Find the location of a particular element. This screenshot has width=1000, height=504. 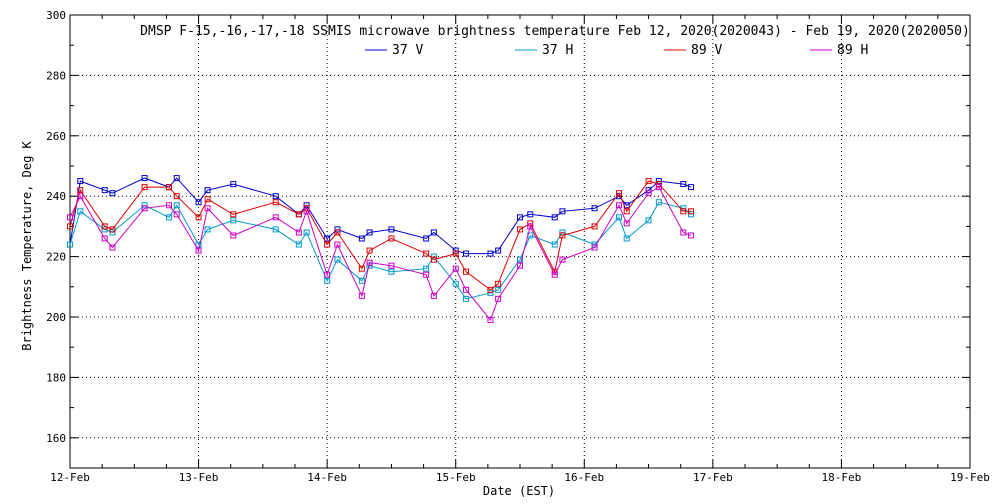

x-tick-label: 15-Feb is located at coordinates (456, 477).